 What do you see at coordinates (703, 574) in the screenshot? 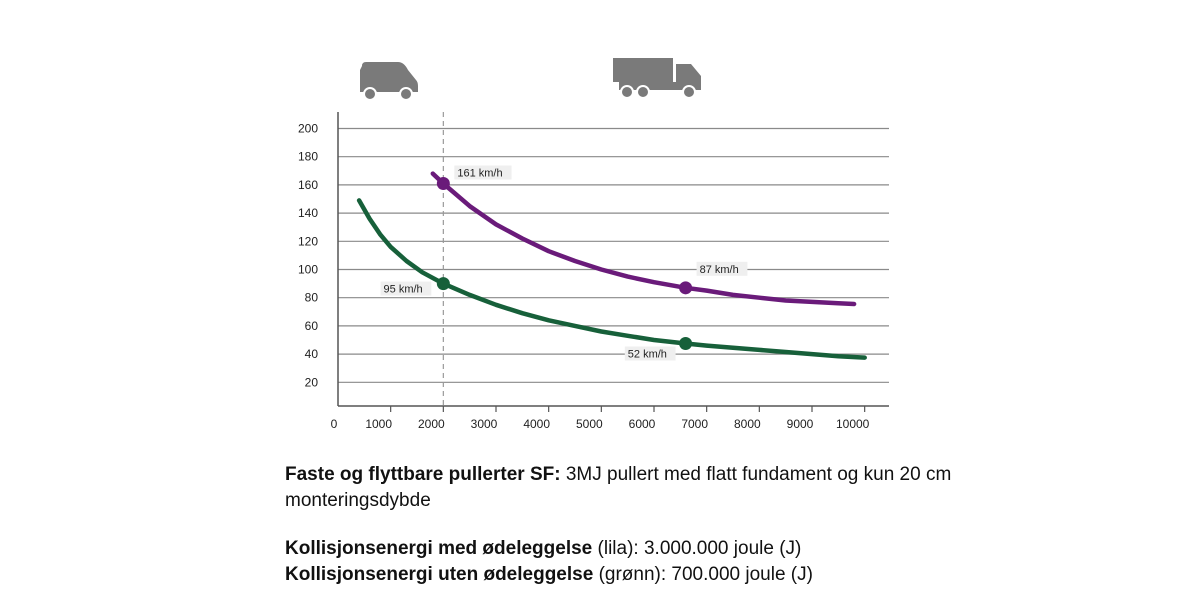
I see `energy-line-no-destruction-rest: (grønn): 700.000 joule (J)` at bounding box center [703, 574].